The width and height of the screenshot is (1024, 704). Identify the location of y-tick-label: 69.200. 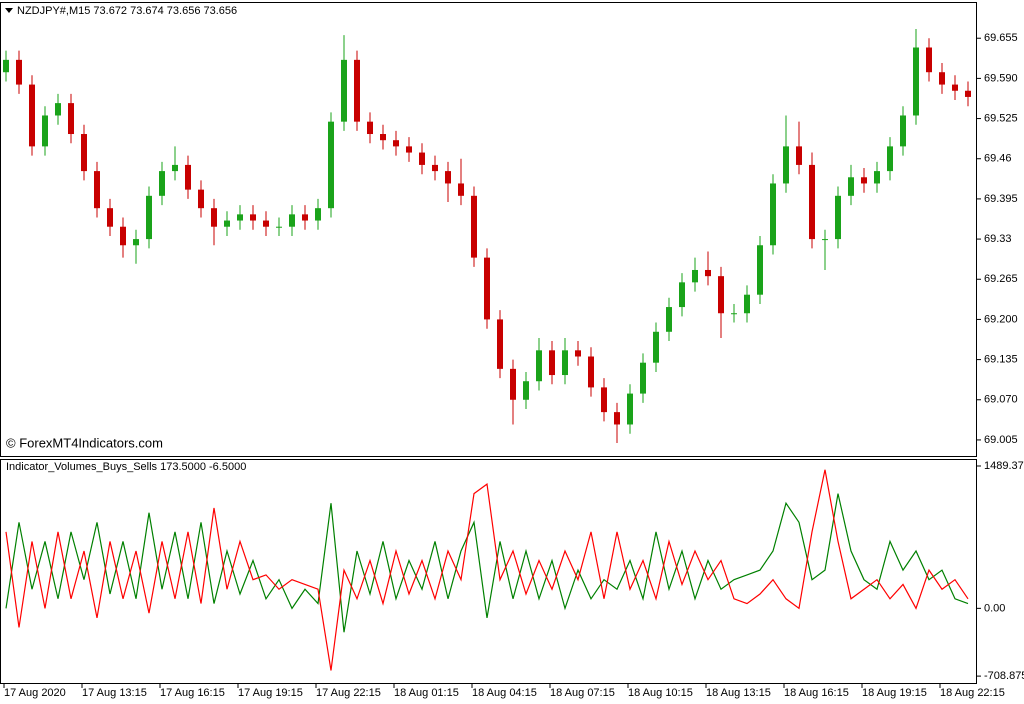
(1001, 319).